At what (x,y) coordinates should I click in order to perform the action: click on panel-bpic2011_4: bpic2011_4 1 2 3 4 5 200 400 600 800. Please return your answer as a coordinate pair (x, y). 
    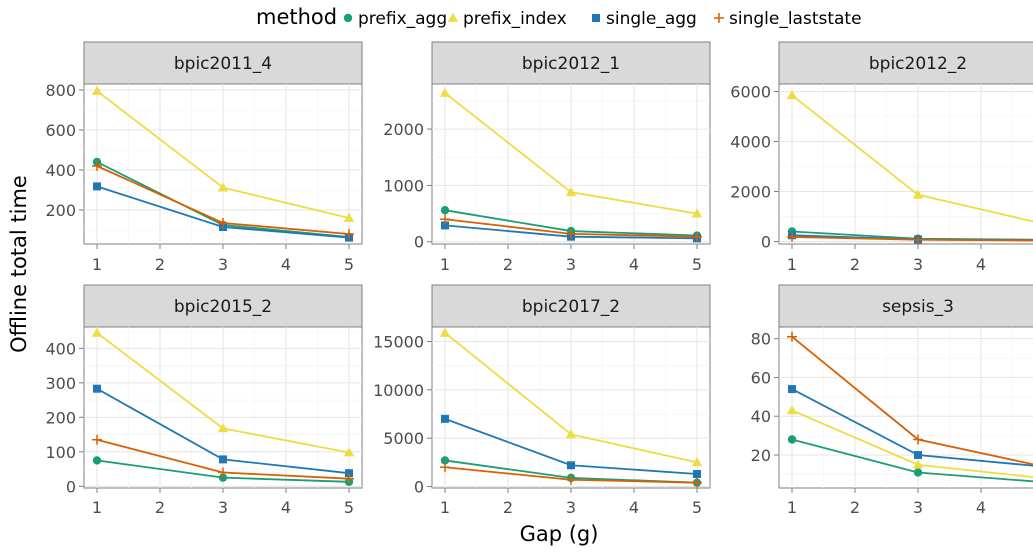
    Looking at the image, I should click on (204, 157).